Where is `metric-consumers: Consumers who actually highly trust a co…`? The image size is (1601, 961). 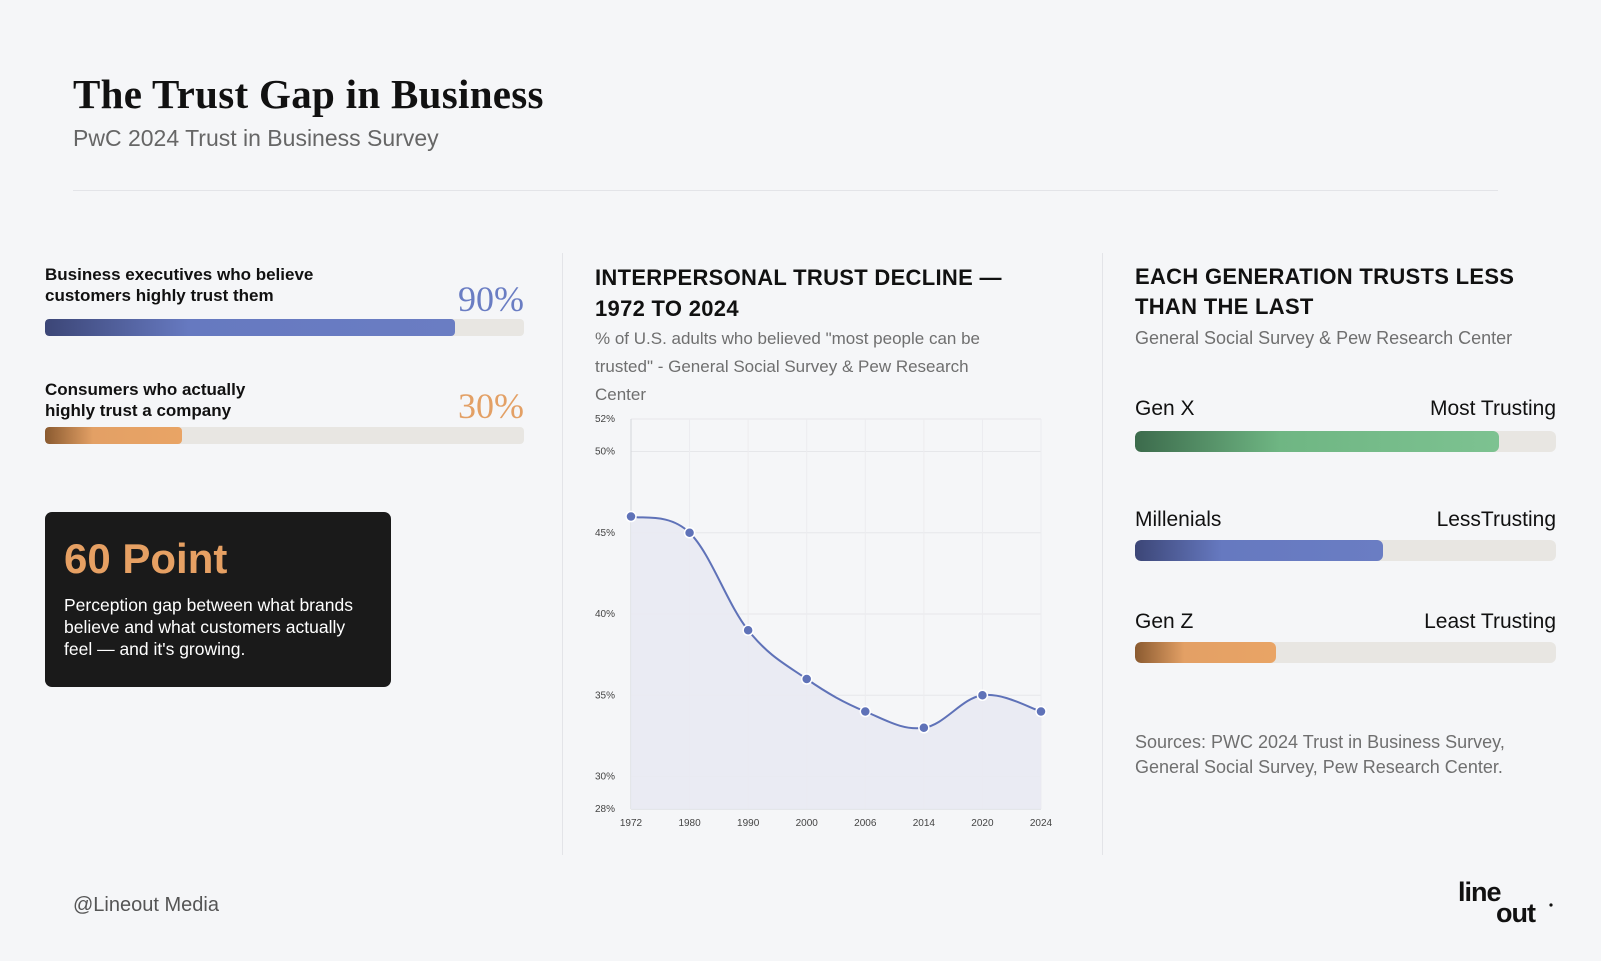
metric-consumers: Consumers who actually highly trust a co… is located at coordinates (284, 411).